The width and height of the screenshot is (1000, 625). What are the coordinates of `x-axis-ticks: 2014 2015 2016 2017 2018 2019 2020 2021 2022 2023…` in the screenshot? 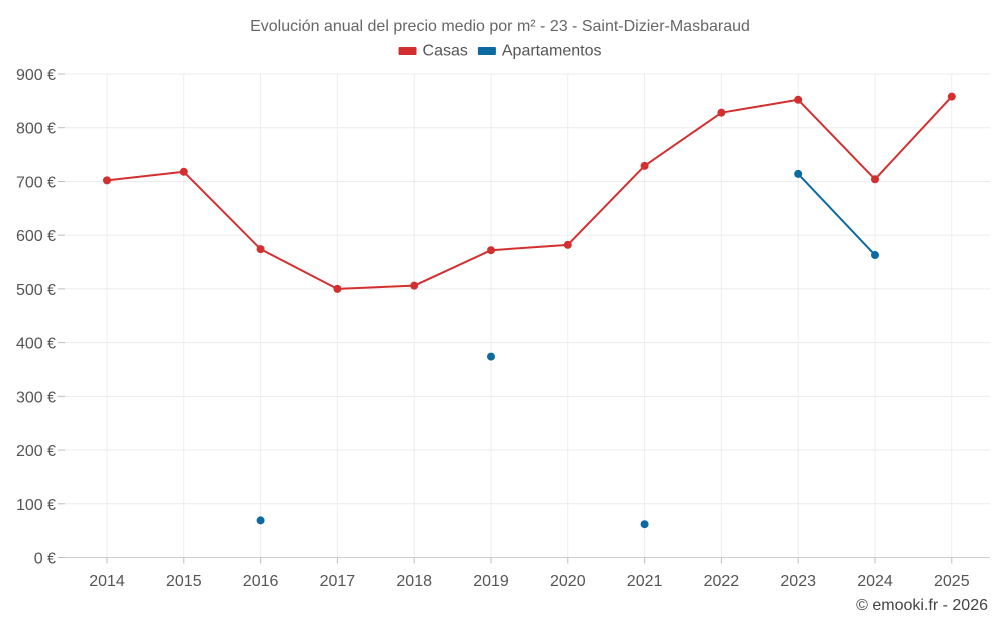 It's located at (529, 573).